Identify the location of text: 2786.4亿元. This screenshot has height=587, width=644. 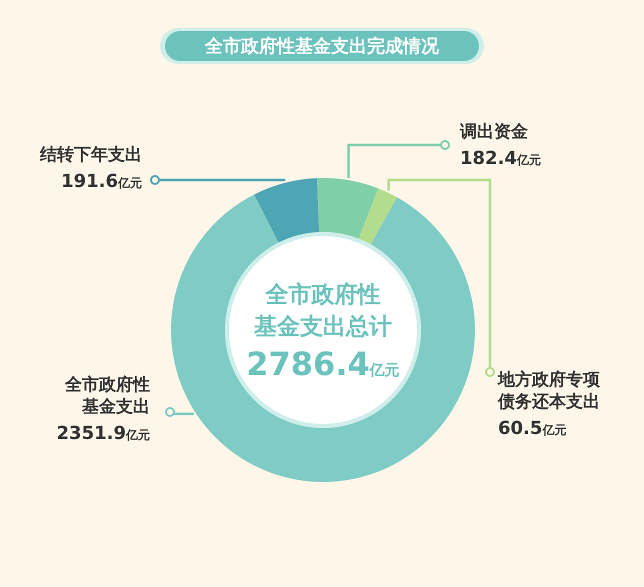
(323, 364).